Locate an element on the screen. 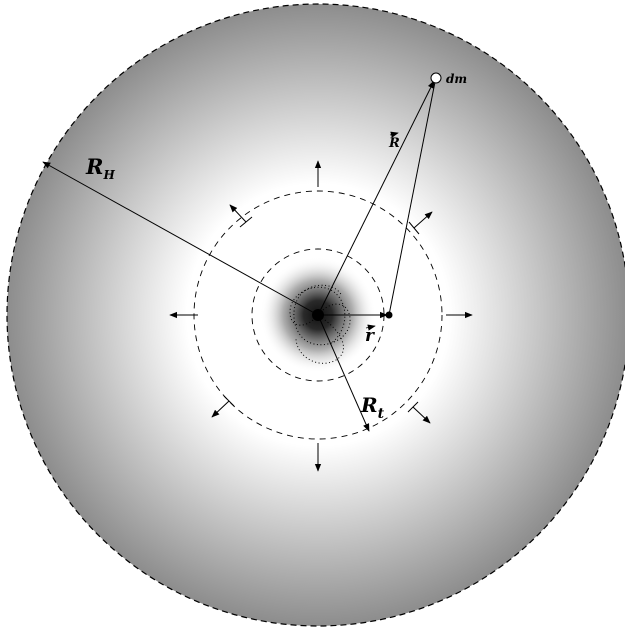  halo-radius-line is located at coordinates (180, 238).